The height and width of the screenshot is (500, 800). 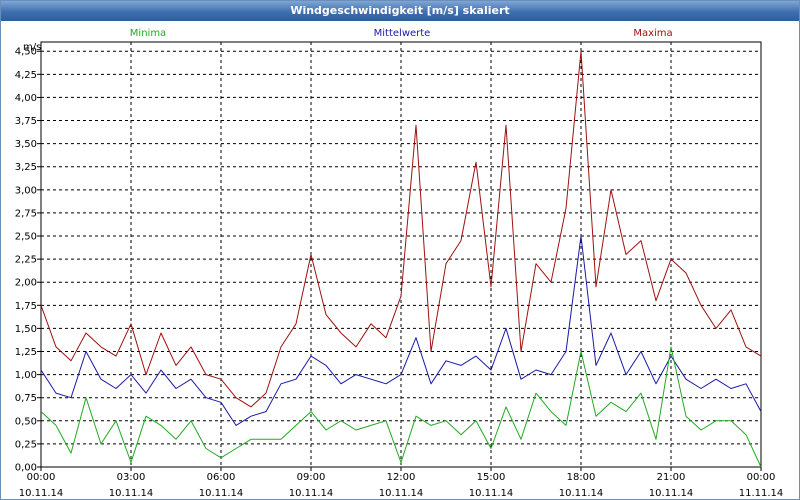 I want to click on window-title: Windgeschwindigkeit [m/s] skaliert, so click(x=400, y=11).